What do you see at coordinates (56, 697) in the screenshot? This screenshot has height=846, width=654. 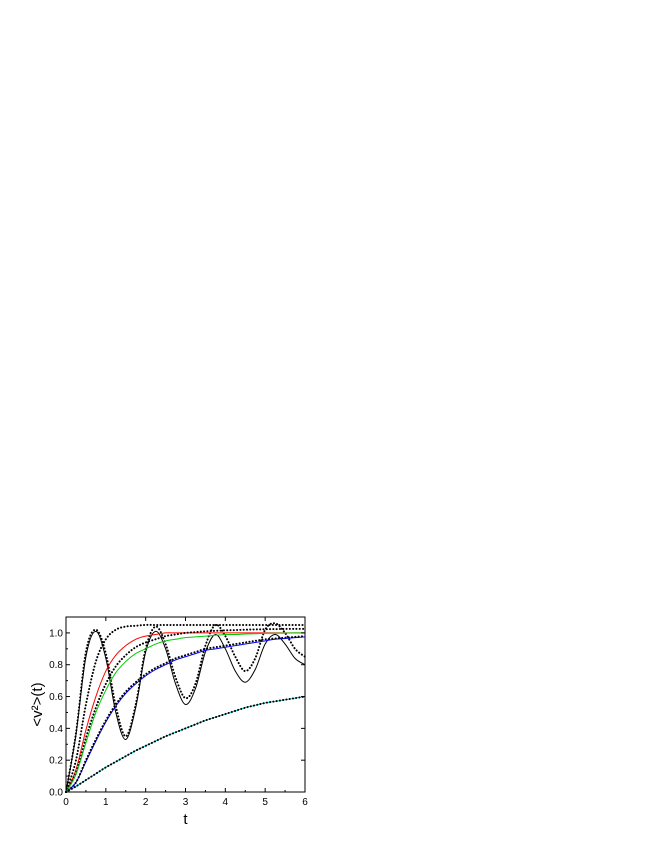 I see `y-tick-label: 0.6` at bounding box center [56, 697].